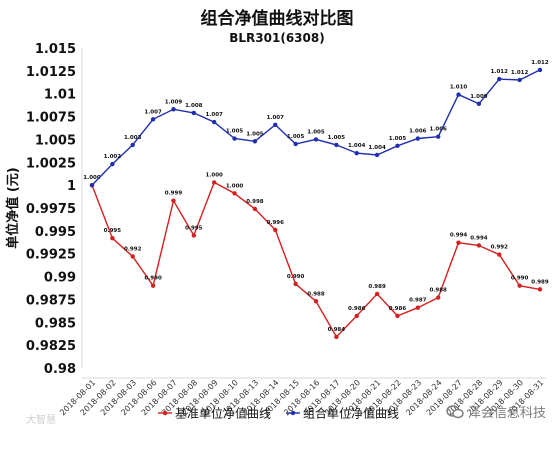 The image size is (554, 461). Describe the element at coordinates (71, 186) in the screenshot. I see `y-tick-label: 1` at that location.